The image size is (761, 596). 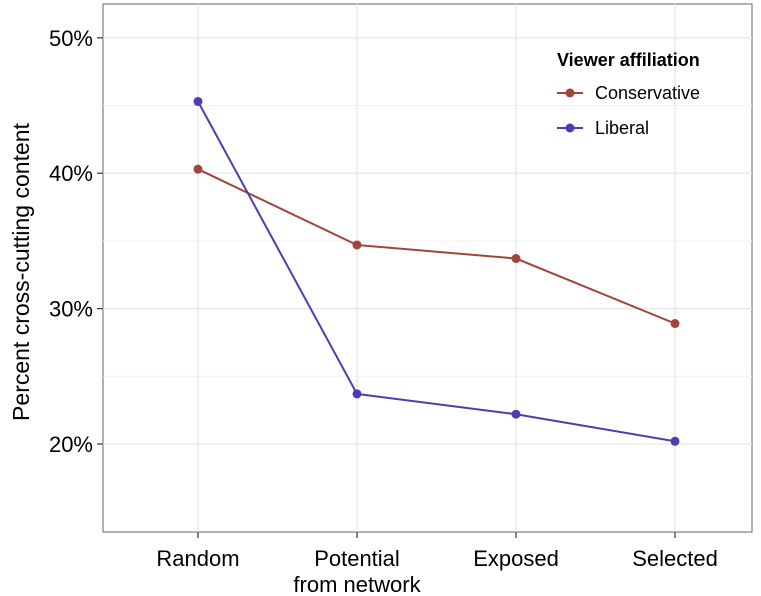 I want to click on y-axis-title: Percent cross-cutting content, so click(x=21, y=271).